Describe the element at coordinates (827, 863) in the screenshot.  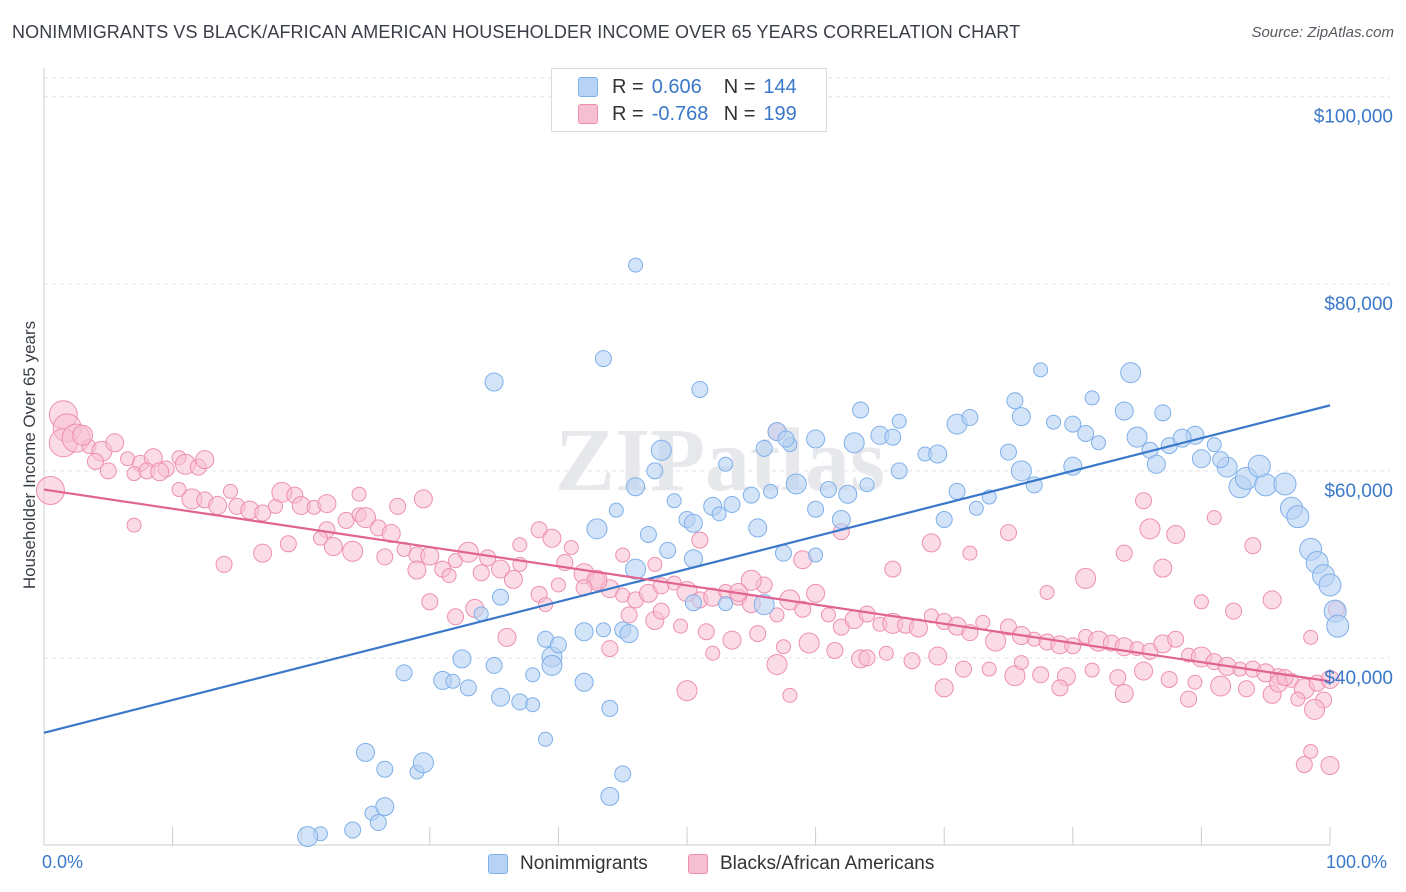
I see `bottom-legend-label: Blacks/African Americans` at that location.